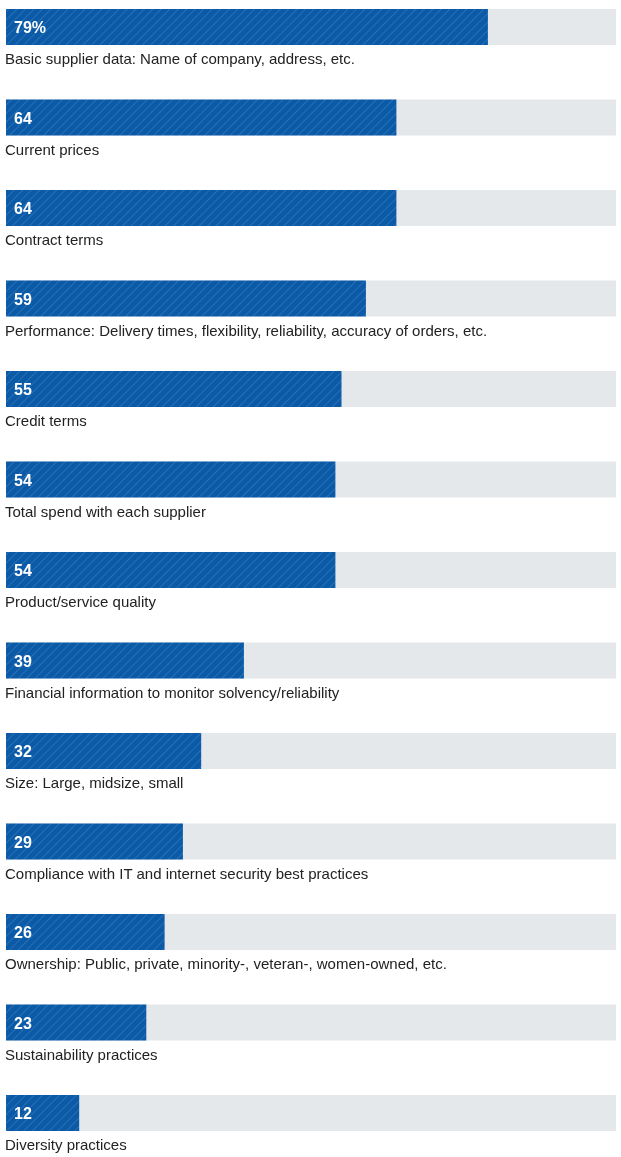 The width and height of the screenshot is (621, 1157). Describe the element at coordinates (46, 420) in the screenshot. I see `y-tick-label: Credit terms` at that location.